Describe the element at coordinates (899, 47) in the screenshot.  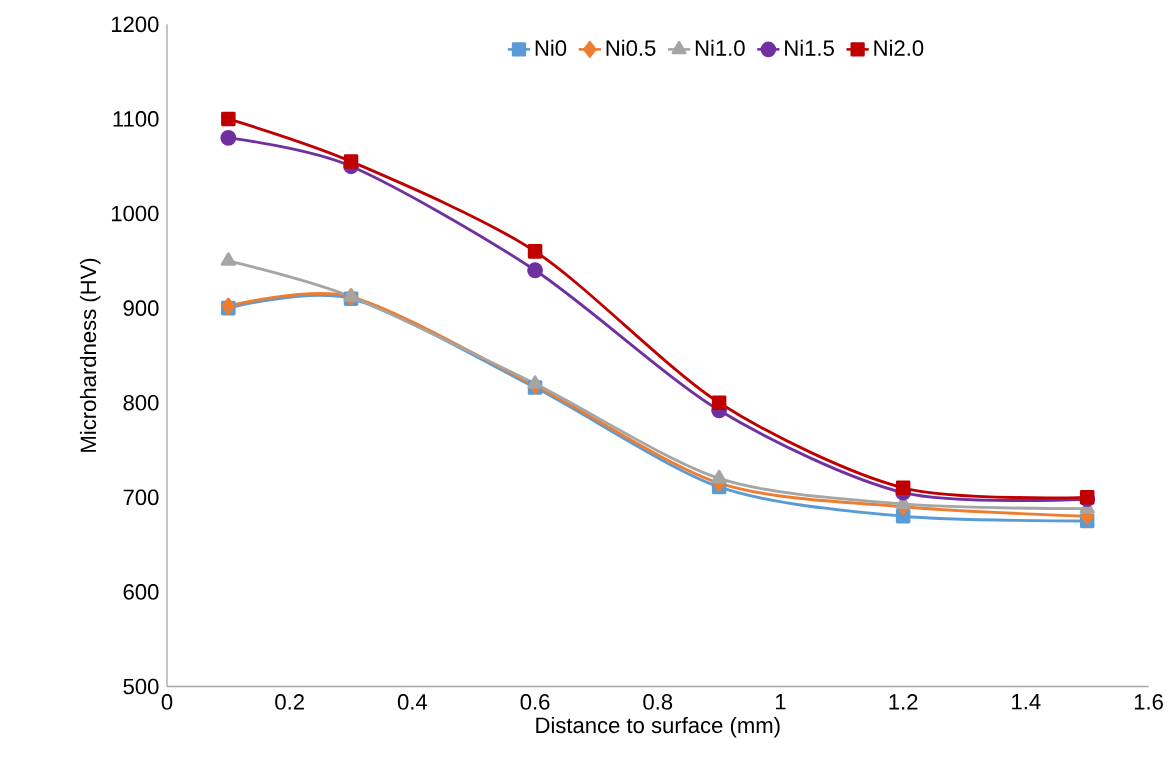
I see `legend-label: Ni2.0` at that location.